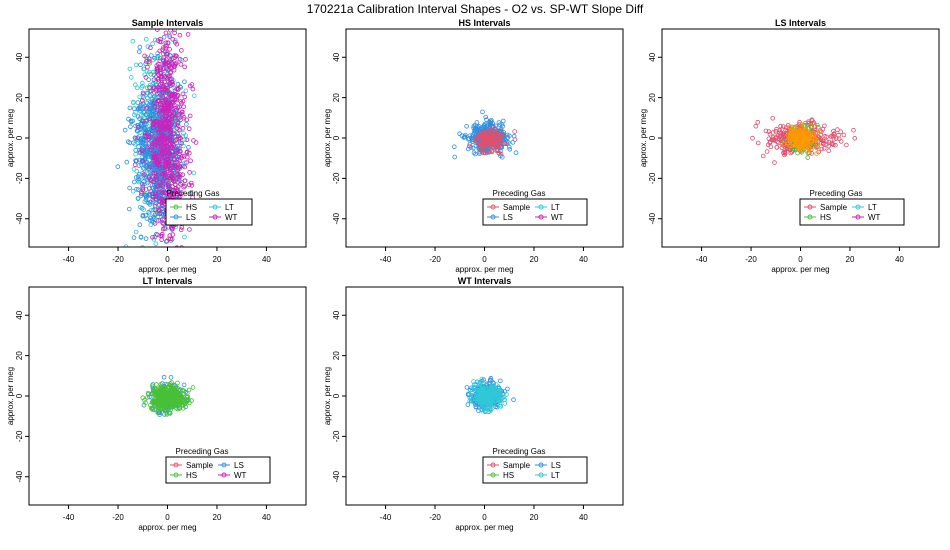 This screenshot has height=550, width=950. I want to click on points, so click(157, 191).